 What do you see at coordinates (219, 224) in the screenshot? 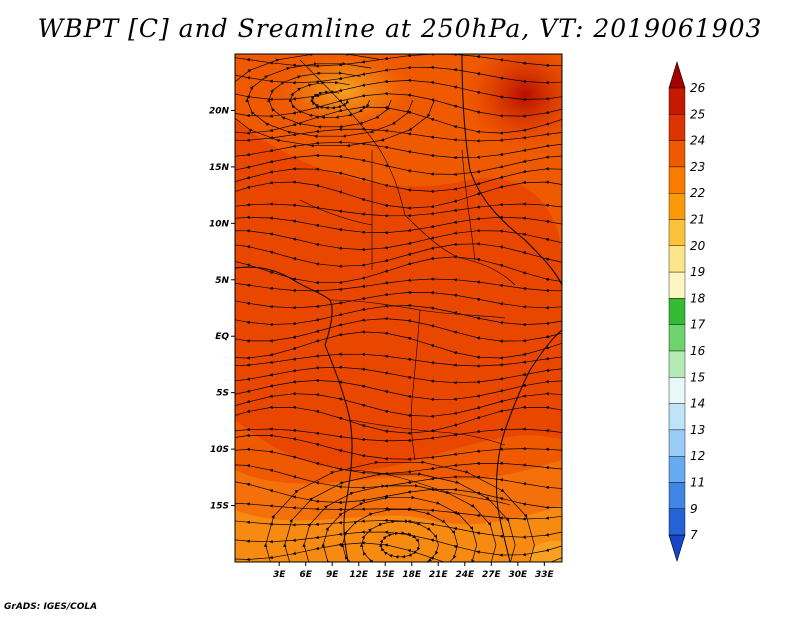
I see `y-tick-label: 10N` at bounding box center [219, 224].